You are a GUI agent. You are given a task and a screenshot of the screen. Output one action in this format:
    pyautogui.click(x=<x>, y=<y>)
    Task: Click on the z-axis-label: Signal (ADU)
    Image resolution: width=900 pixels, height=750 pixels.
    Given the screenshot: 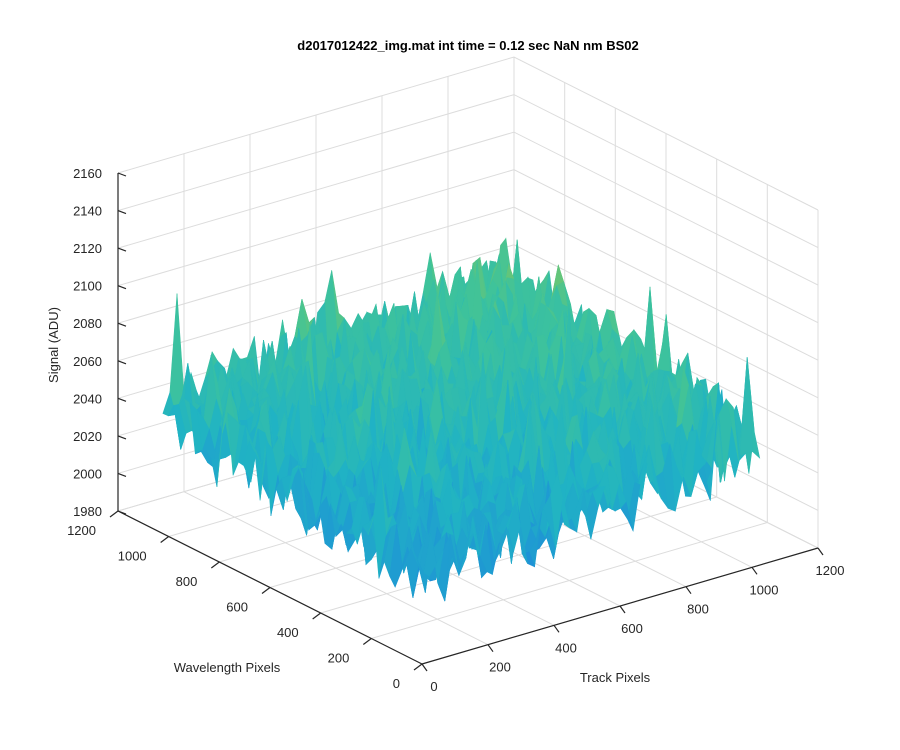 What is the action you would take?
    pyautogui.click(x=53, y=345)
    